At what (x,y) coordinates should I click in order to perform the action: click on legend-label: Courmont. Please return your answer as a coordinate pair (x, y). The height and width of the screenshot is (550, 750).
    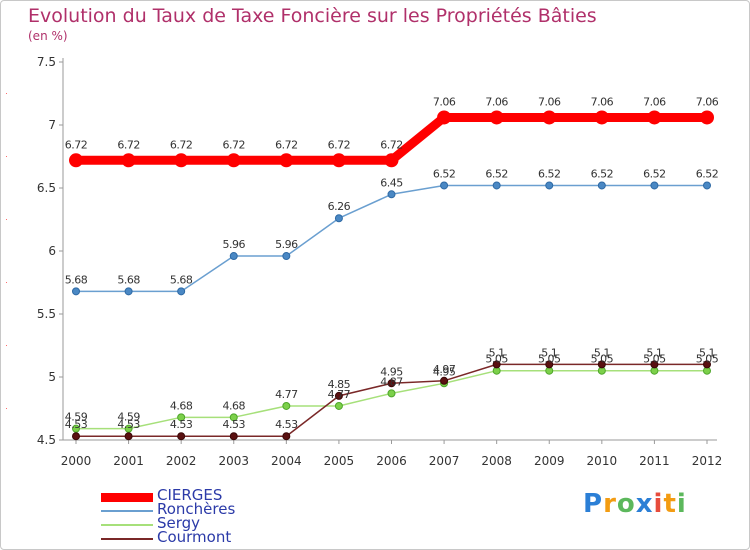
    Looking at the image, I should click on (194, 537).